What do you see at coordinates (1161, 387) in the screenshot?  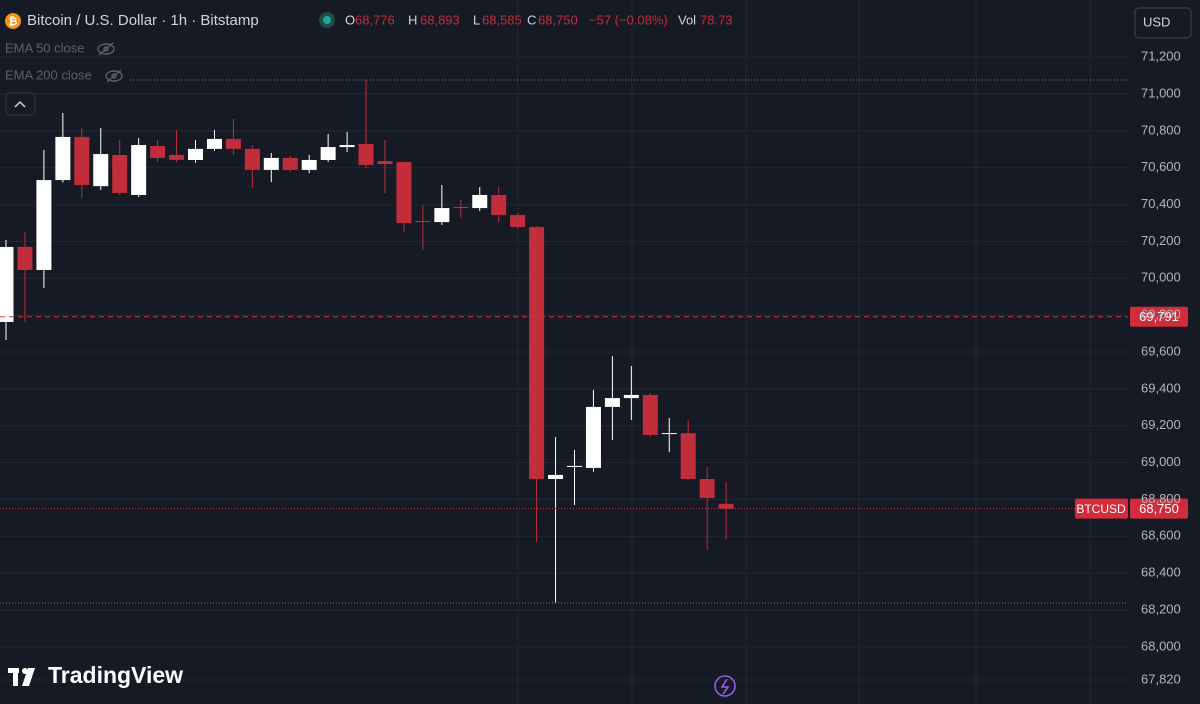 I see `y-tick-label: 69,400` at bounding box center [1161, 387].